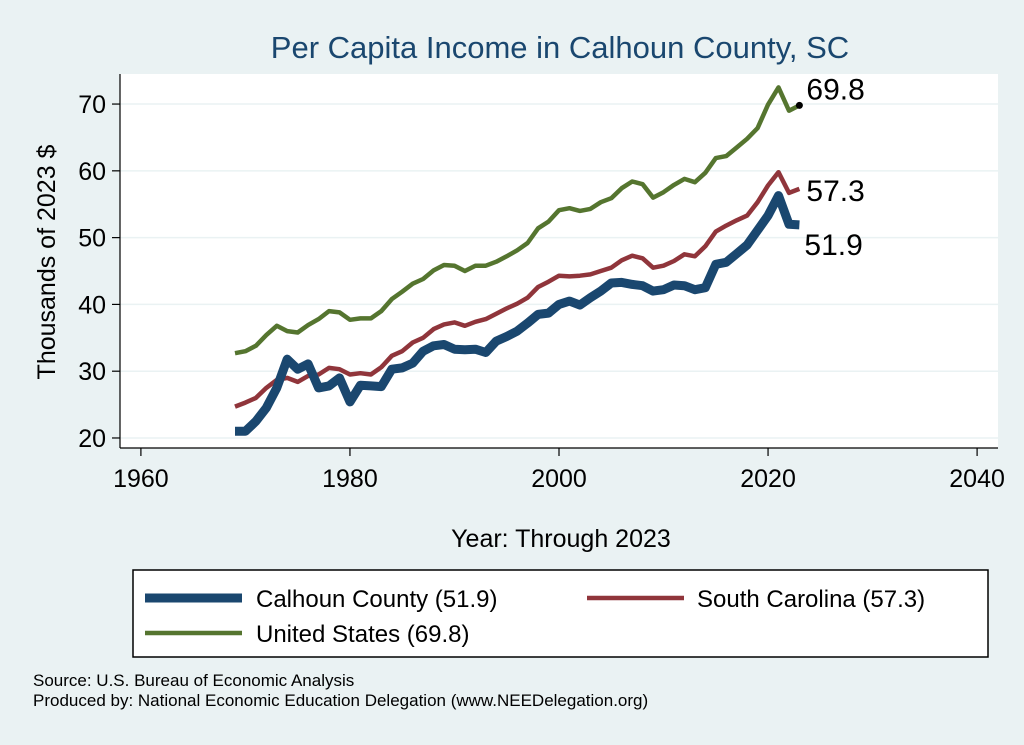 This screenshot has width=1024, height=745. Describe the element at coordinates (561, 539) in the screenshot. I see `x-axis-title: Year: Through 2023` at that location.